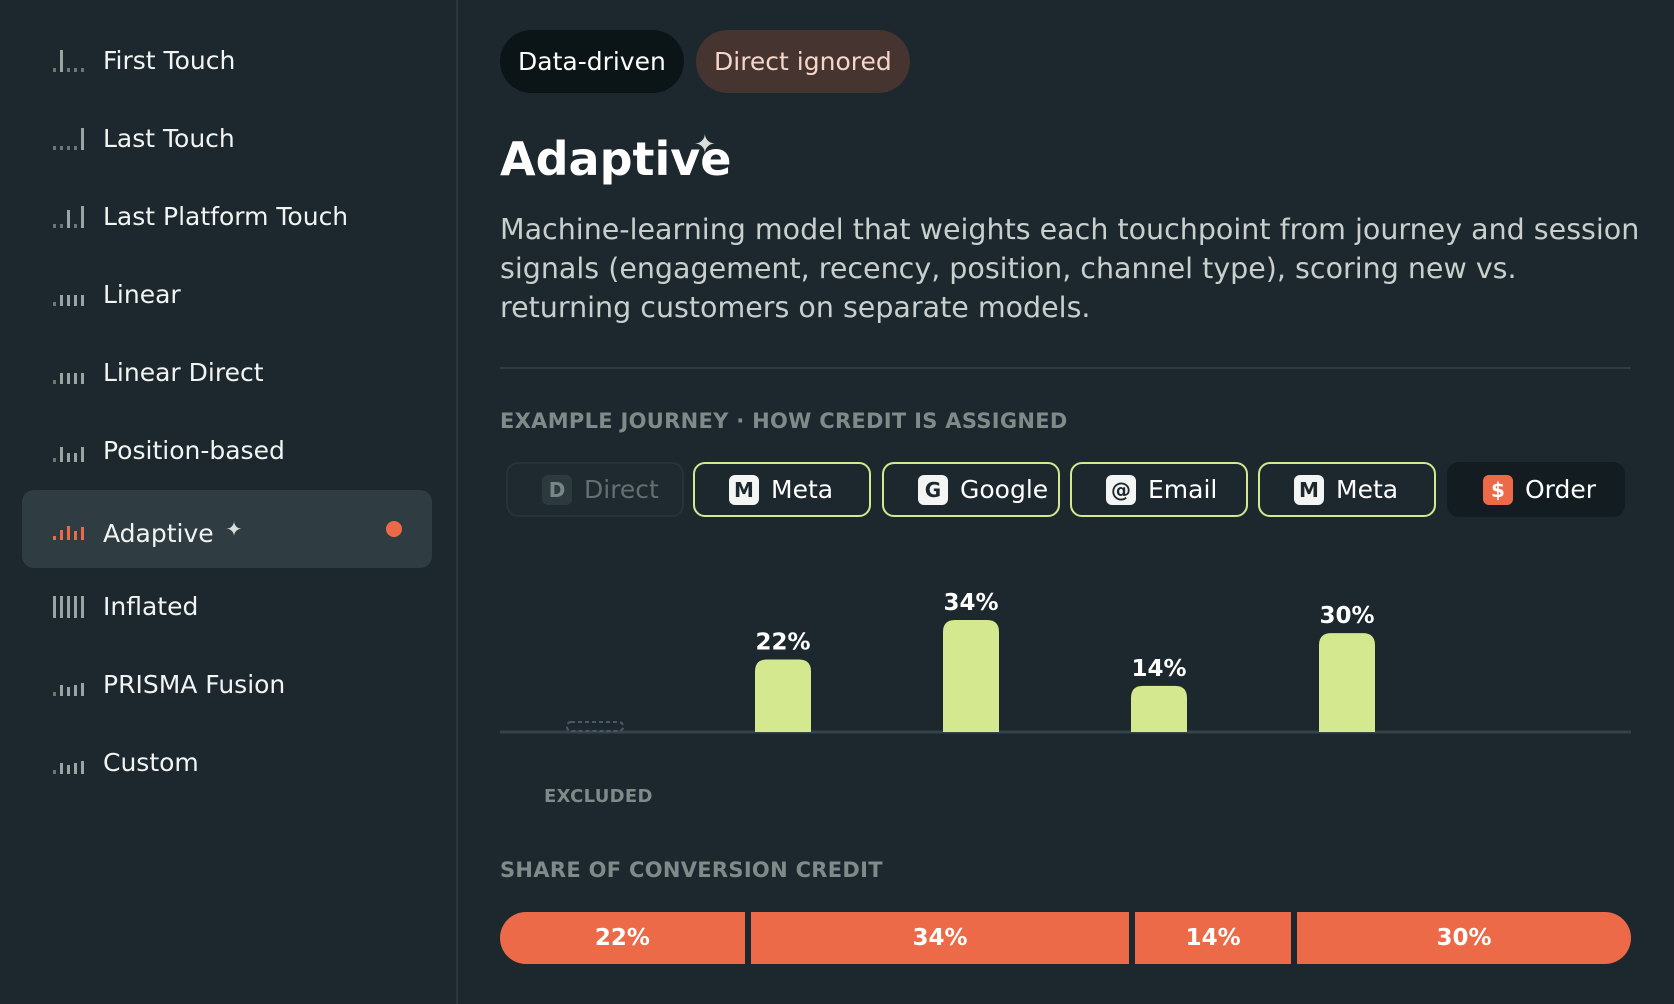  Describe the element at coordinates (169, 60) in the screenshot. I see `sidebar-item-label: First Touch` at that location.